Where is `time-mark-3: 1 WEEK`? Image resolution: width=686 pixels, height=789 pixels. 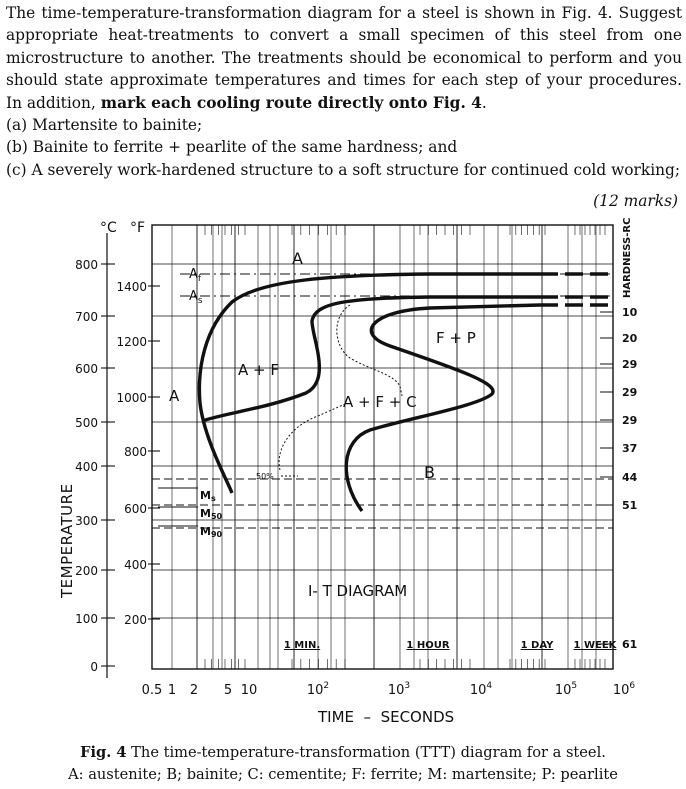 time-mark-3: 1 WEEK is located at coordinates (596, 645).